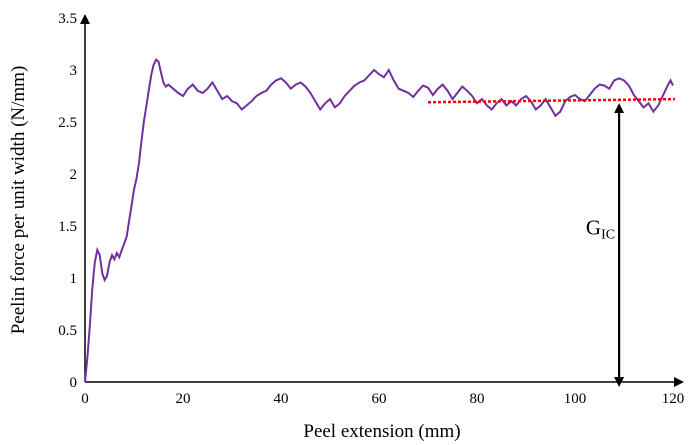 The width and height of the screenshot is (695, 445). I want to click on y-tick-label: 2, so click(74, 175).